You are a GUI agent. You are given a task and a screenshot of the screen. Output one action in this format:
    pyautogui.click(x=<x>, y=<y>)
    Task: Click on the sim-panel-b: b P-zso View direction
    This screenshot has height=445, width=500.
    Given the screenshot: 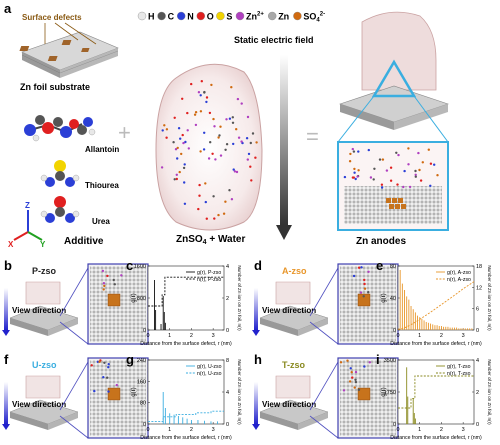 What is the action you would take?
    pyautogui.click(x=75, y=301)
    